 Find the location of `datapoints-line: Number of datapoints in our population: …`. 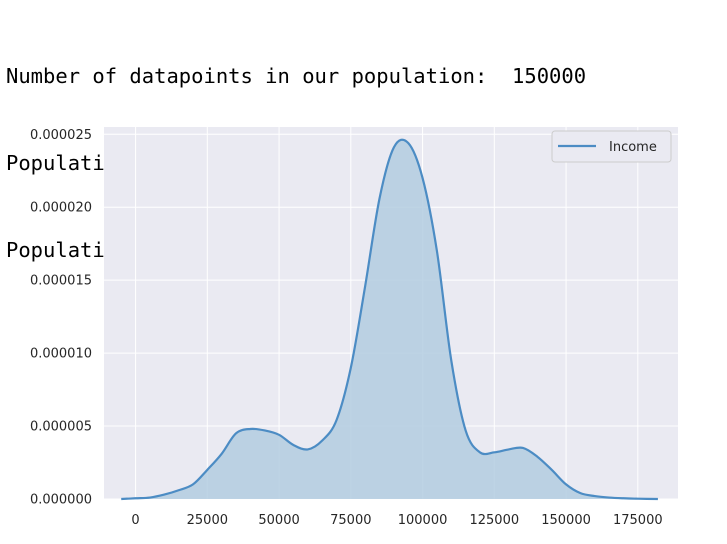

datapoints-line: Number of datapoints in our population: … is located at coordinates (296, 76).